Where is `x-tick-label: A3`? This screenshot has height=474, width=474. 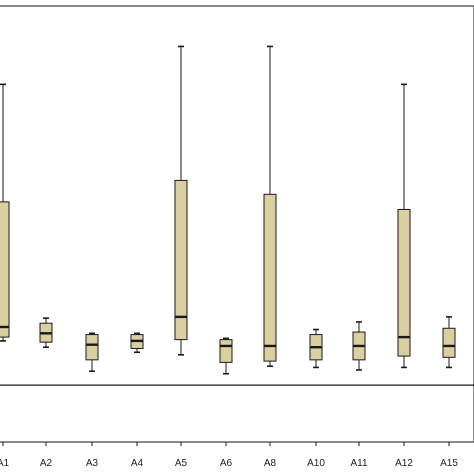 x-tick-label: A3 is located at coordinates (92, 463).